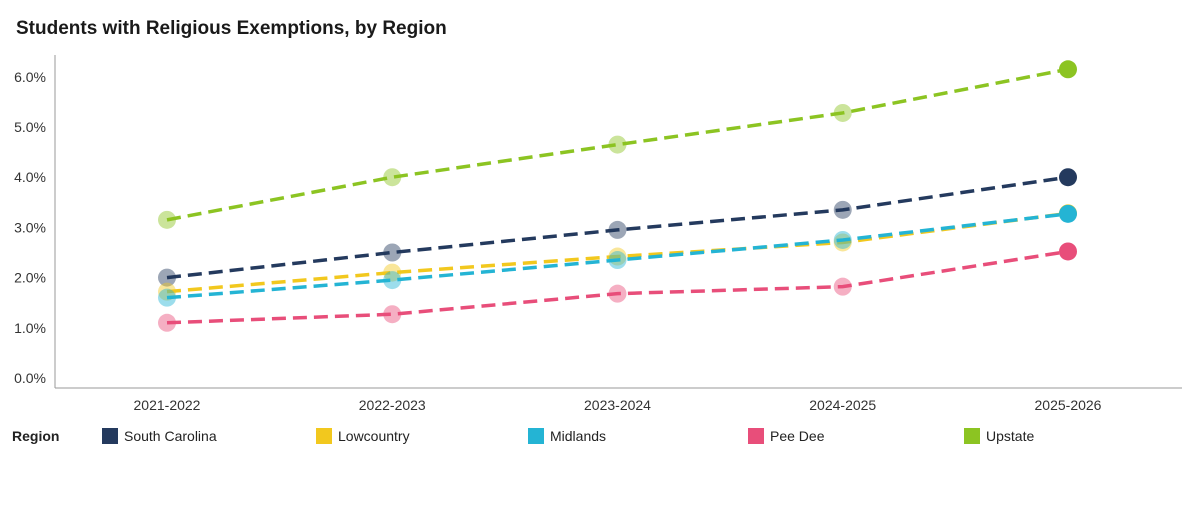  Describe the element at coordinates (30, 127) in the screenshot. I see `y-tick-label: 5.0%` at that location.